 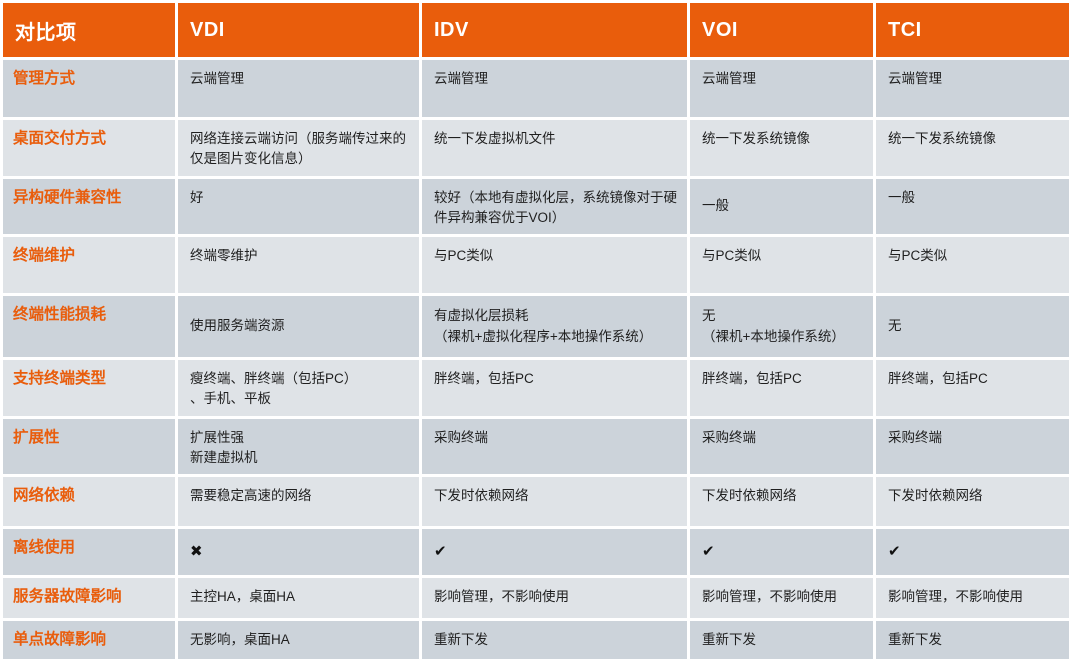 What do you see at coordinates (972, 388) in the screenshot?
I see `cell-tci: 胖终端，包括PC` at bounding box center [972, 388].